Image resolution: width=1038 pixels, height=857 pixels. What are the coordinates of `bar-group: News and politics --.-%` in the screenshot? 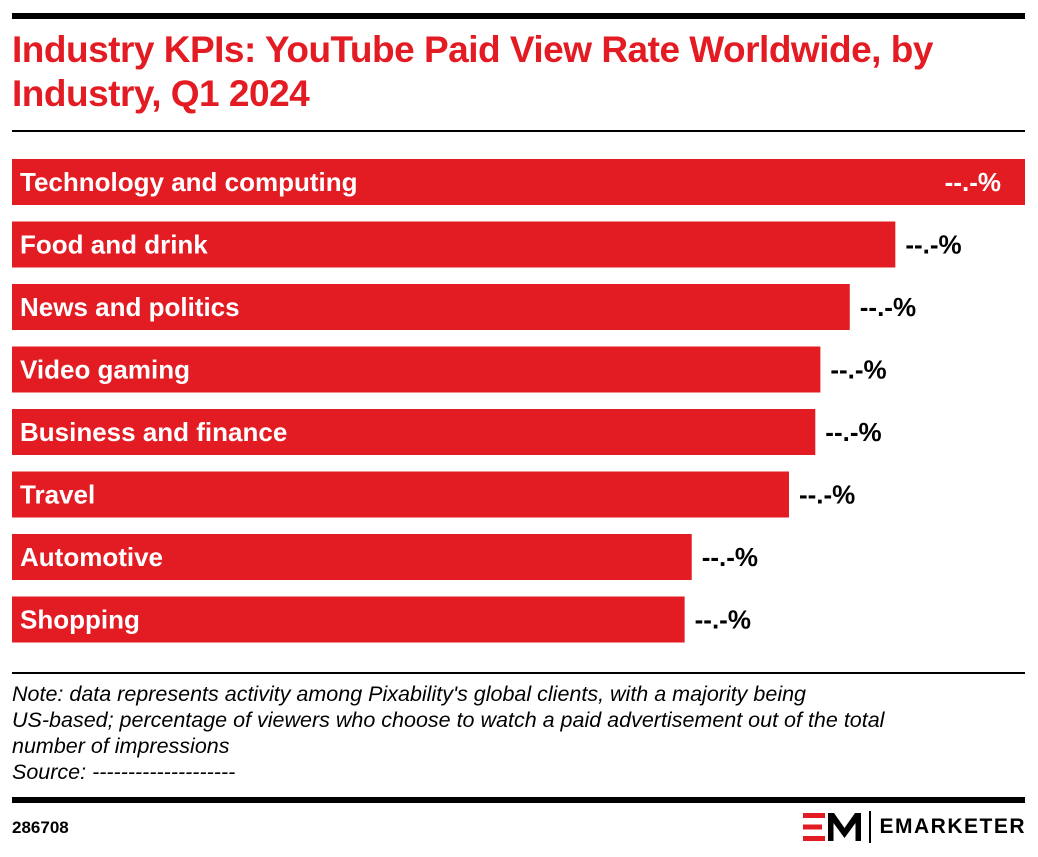 It's located at (464, 307).